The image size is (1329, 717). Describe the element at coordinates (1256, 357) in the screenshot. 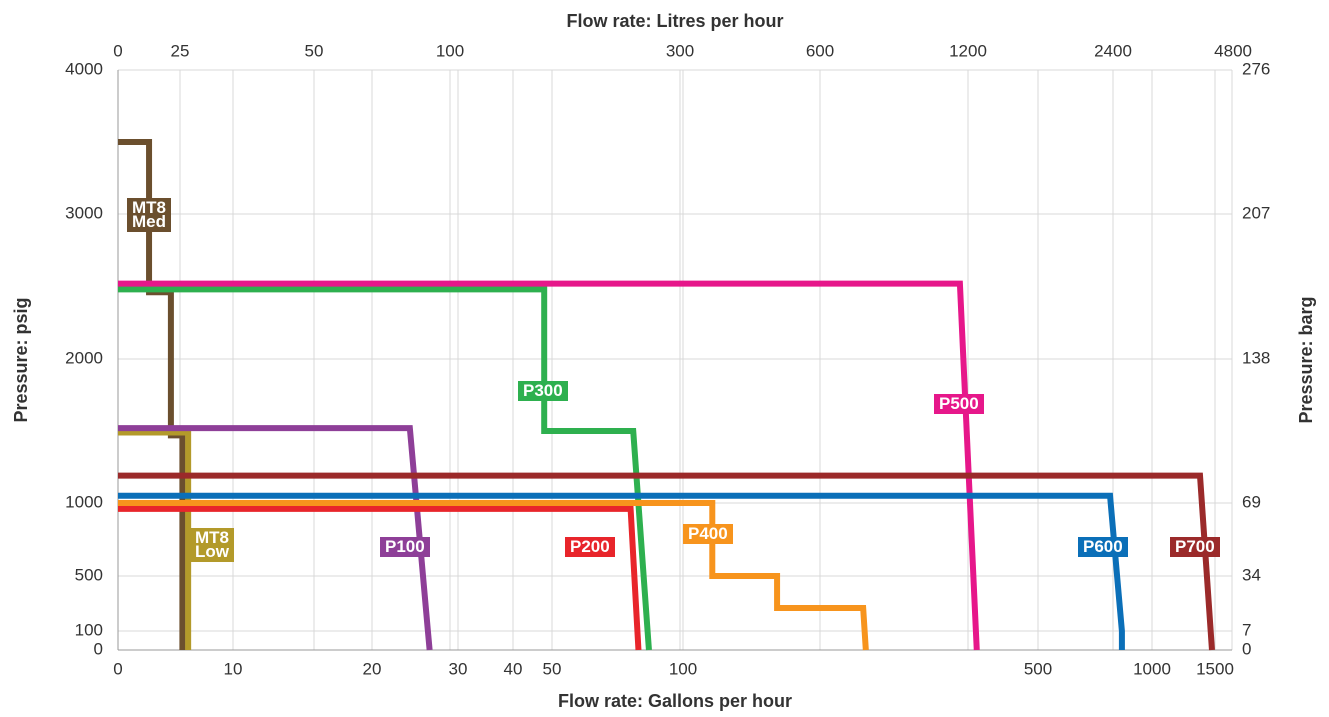

I see `y2-tick-label: 138` at that location.